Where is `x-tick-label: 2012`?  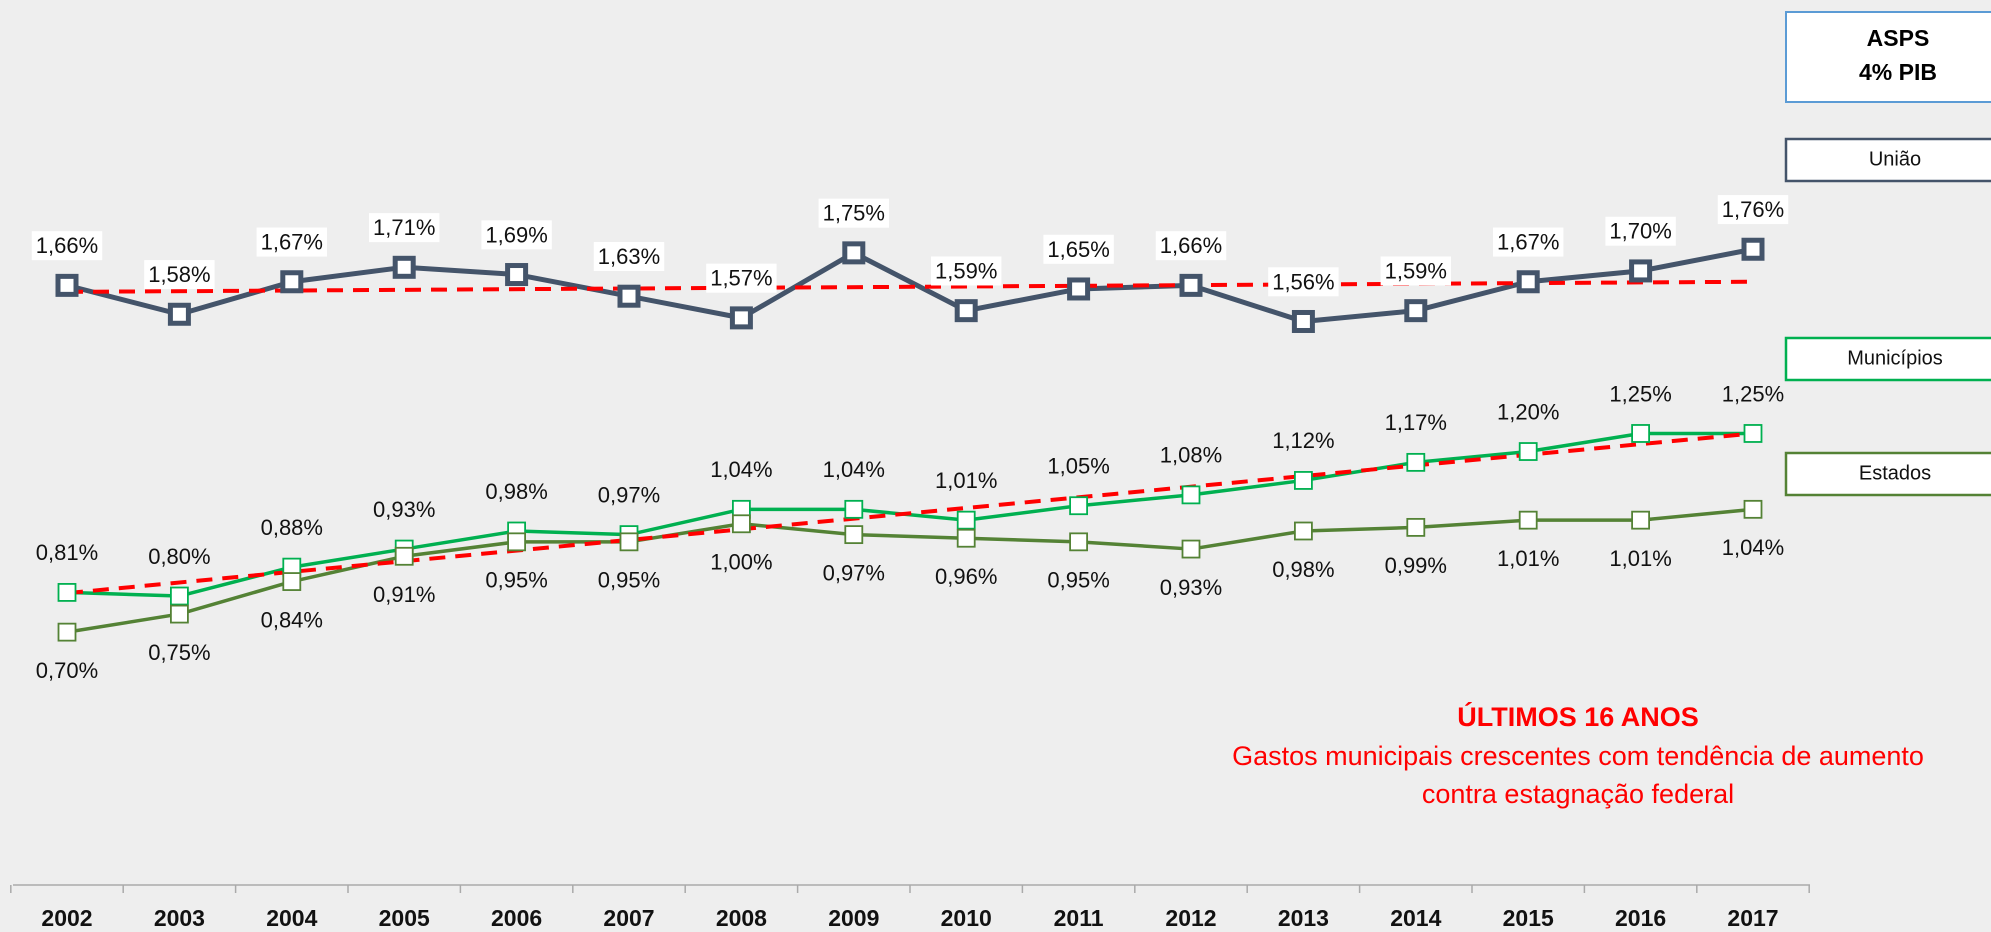 x-tick-label: 2012 is located at coordinates (1190, 918).